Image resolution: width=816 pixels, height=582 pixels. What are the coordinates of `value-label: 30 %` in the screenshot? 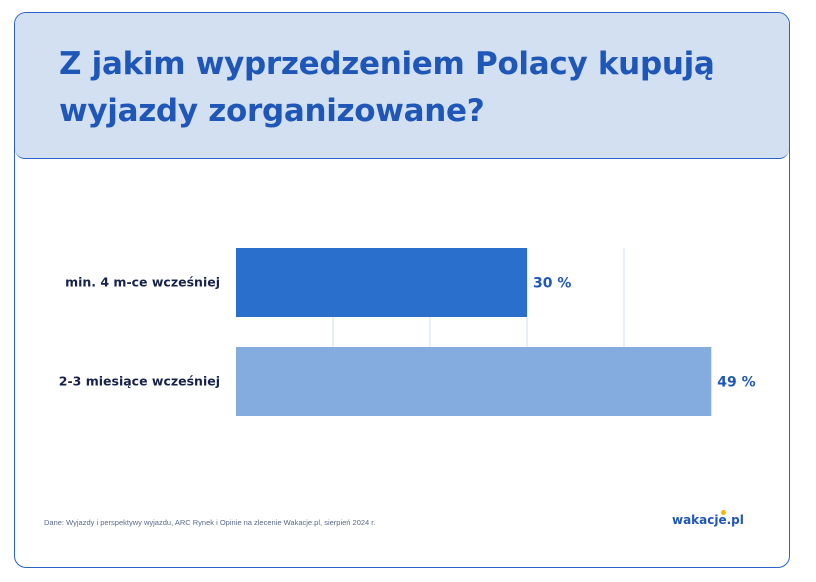 It's located at (552, 284).